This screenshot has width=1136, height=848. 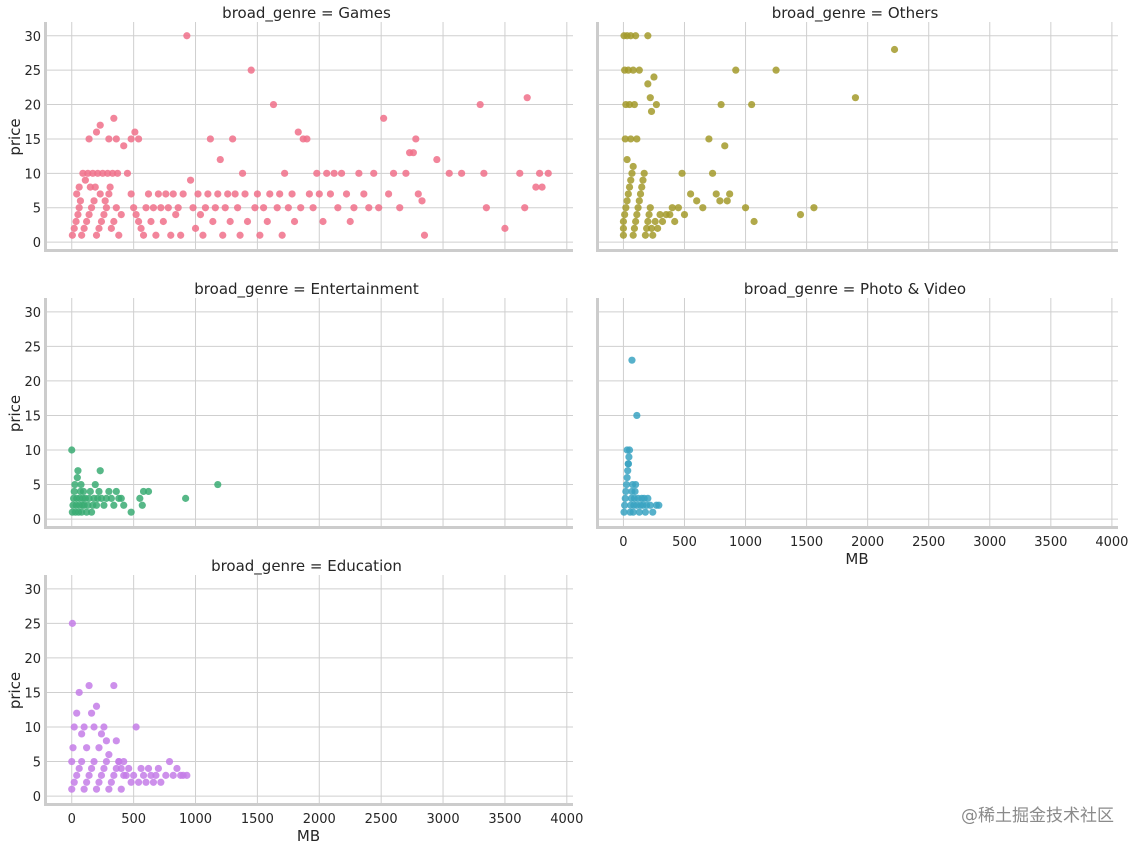 I want to click on panel-title: broad_genre = Education, so click(x=306, y=566).